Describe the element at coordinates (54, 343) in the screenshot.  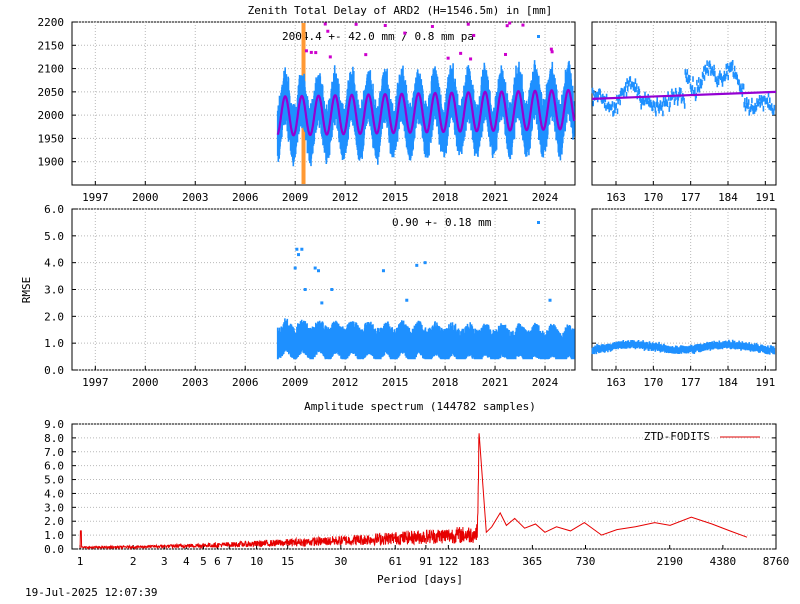
I see `rmse-ytick-label: 1.0` at that location.